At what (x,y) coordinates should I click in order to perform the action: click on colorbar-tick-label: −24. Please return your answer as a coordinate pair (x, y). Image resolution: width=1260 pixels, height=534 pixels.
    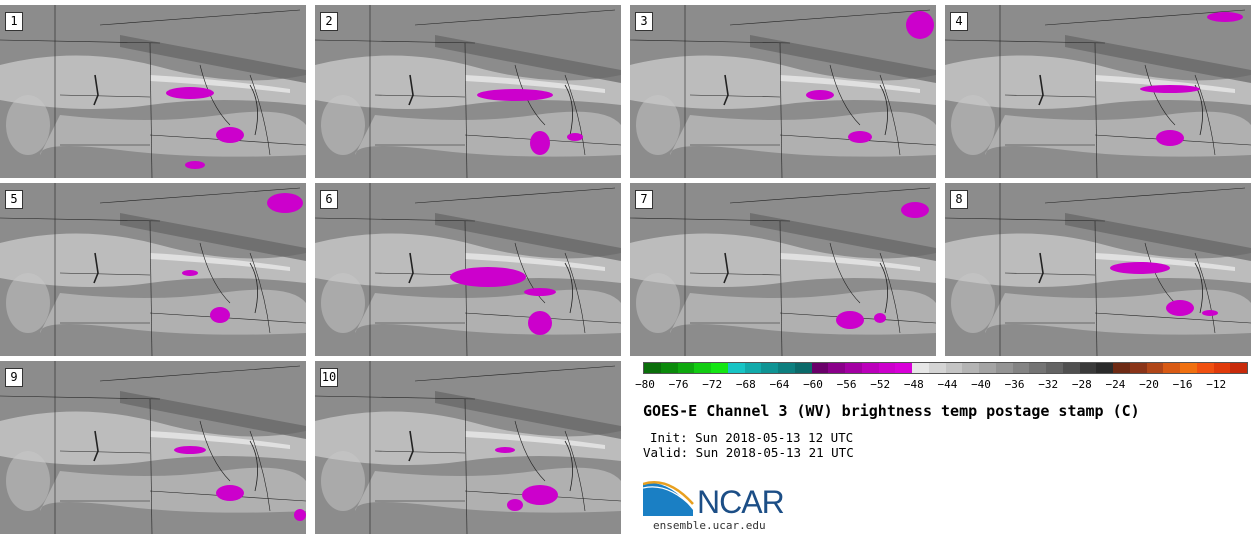
    Looking at the image, I should click on (1115, 384).